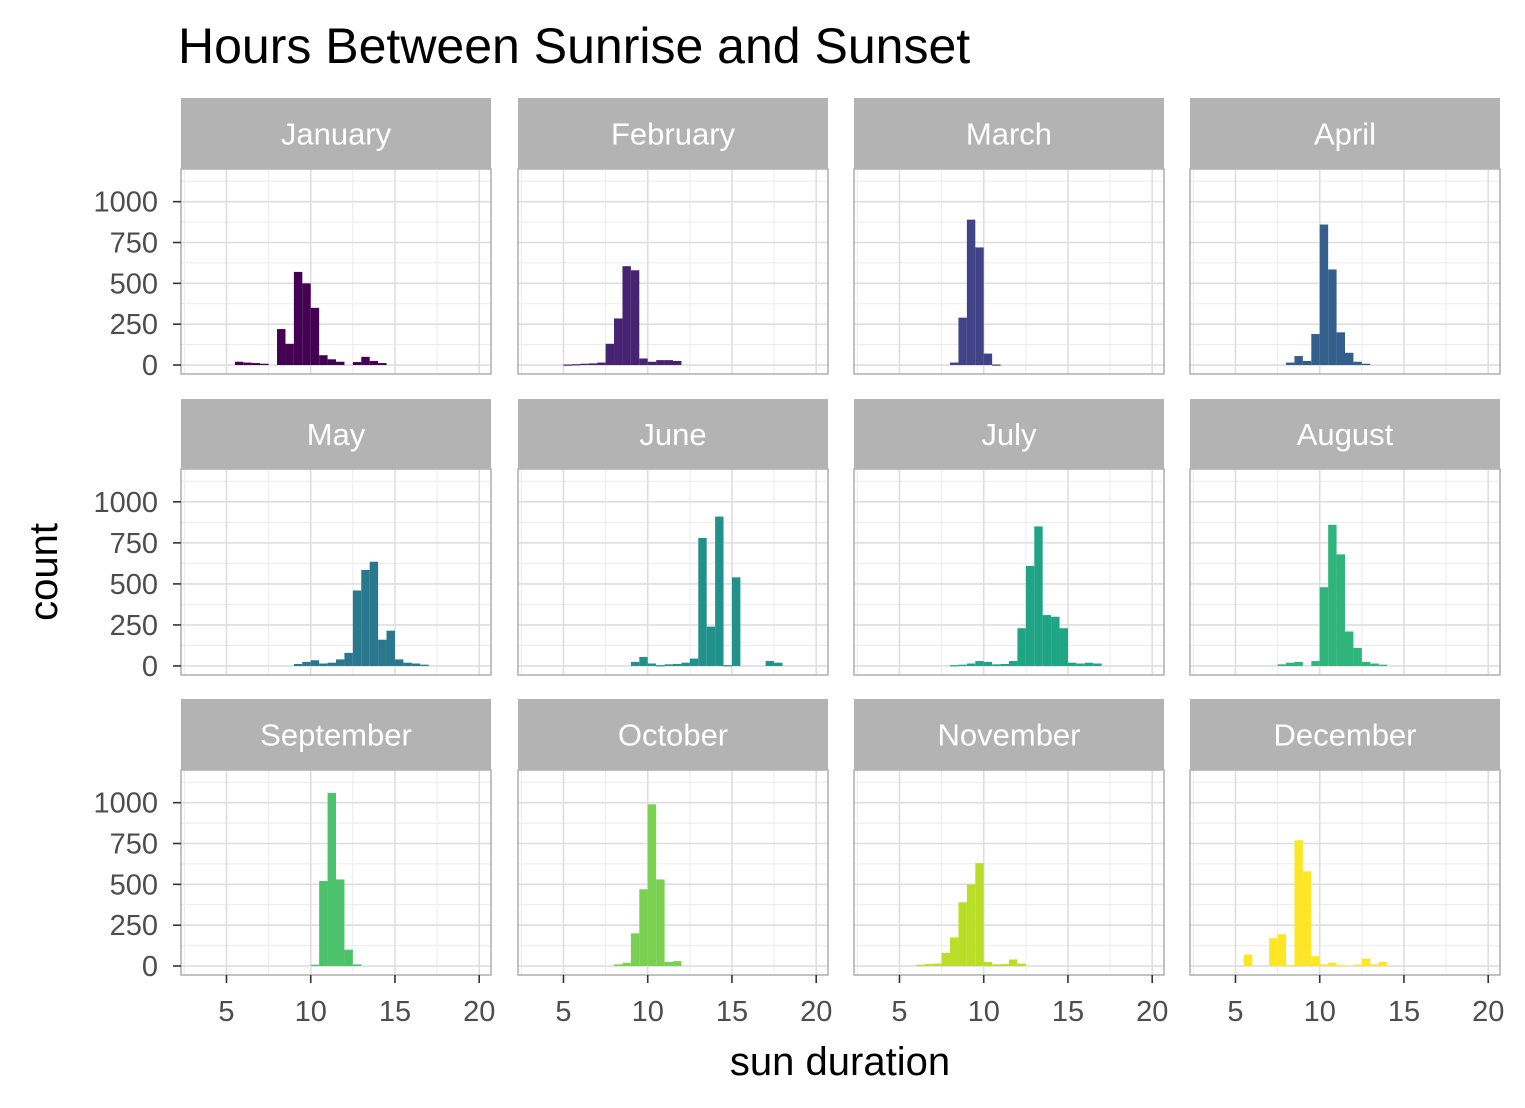  Describe the element at coordinates (574, 46) in the screenshot. I see `chart-title: Hours Between Sunrise and Sunset` at that location.